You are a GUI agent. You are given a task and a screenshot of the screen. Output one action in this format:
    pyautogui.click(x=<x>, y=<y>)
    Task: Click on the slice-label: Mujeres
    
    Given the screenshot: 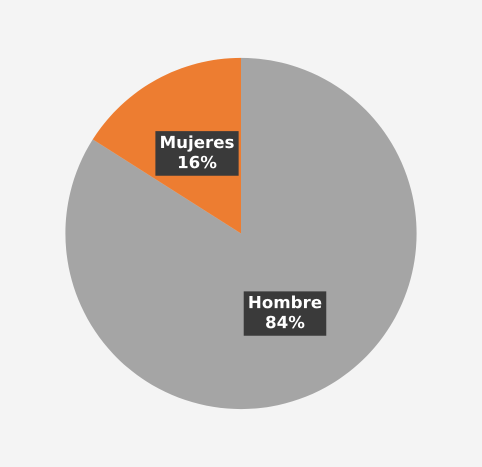 What is the action you would take?
    pyautogui.click(x=197, y=143)
    